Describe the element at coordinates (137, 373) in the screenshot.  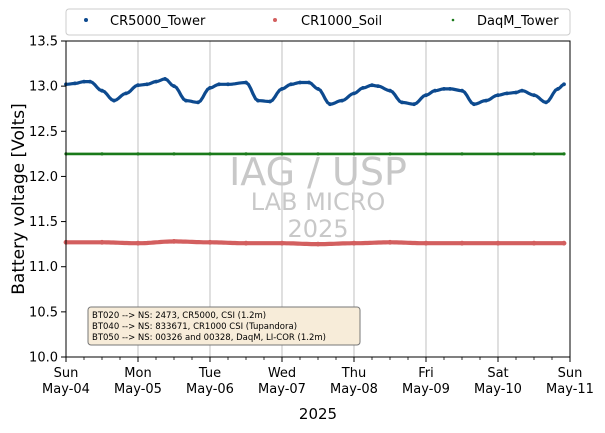
I see `x-tick-label-day: Mon` at that location.